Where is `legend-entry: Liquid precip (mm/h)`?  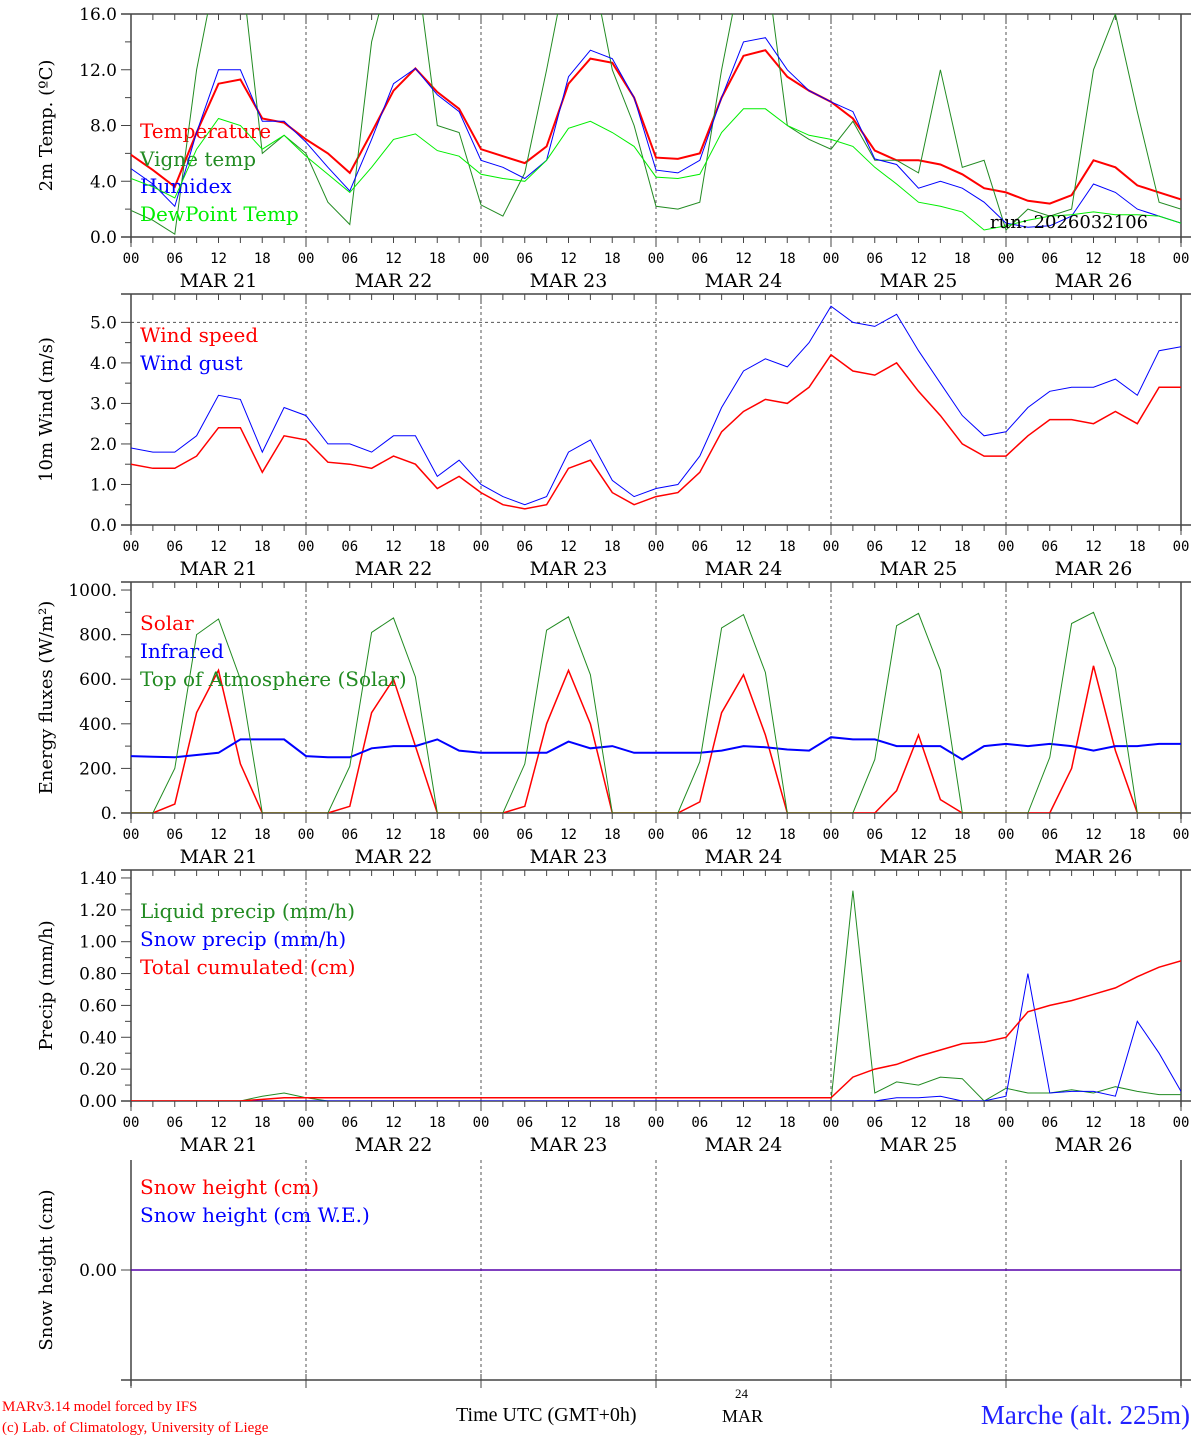
legend-entry: Liquid precip (mm/h) is located at coordinates (247, 911).